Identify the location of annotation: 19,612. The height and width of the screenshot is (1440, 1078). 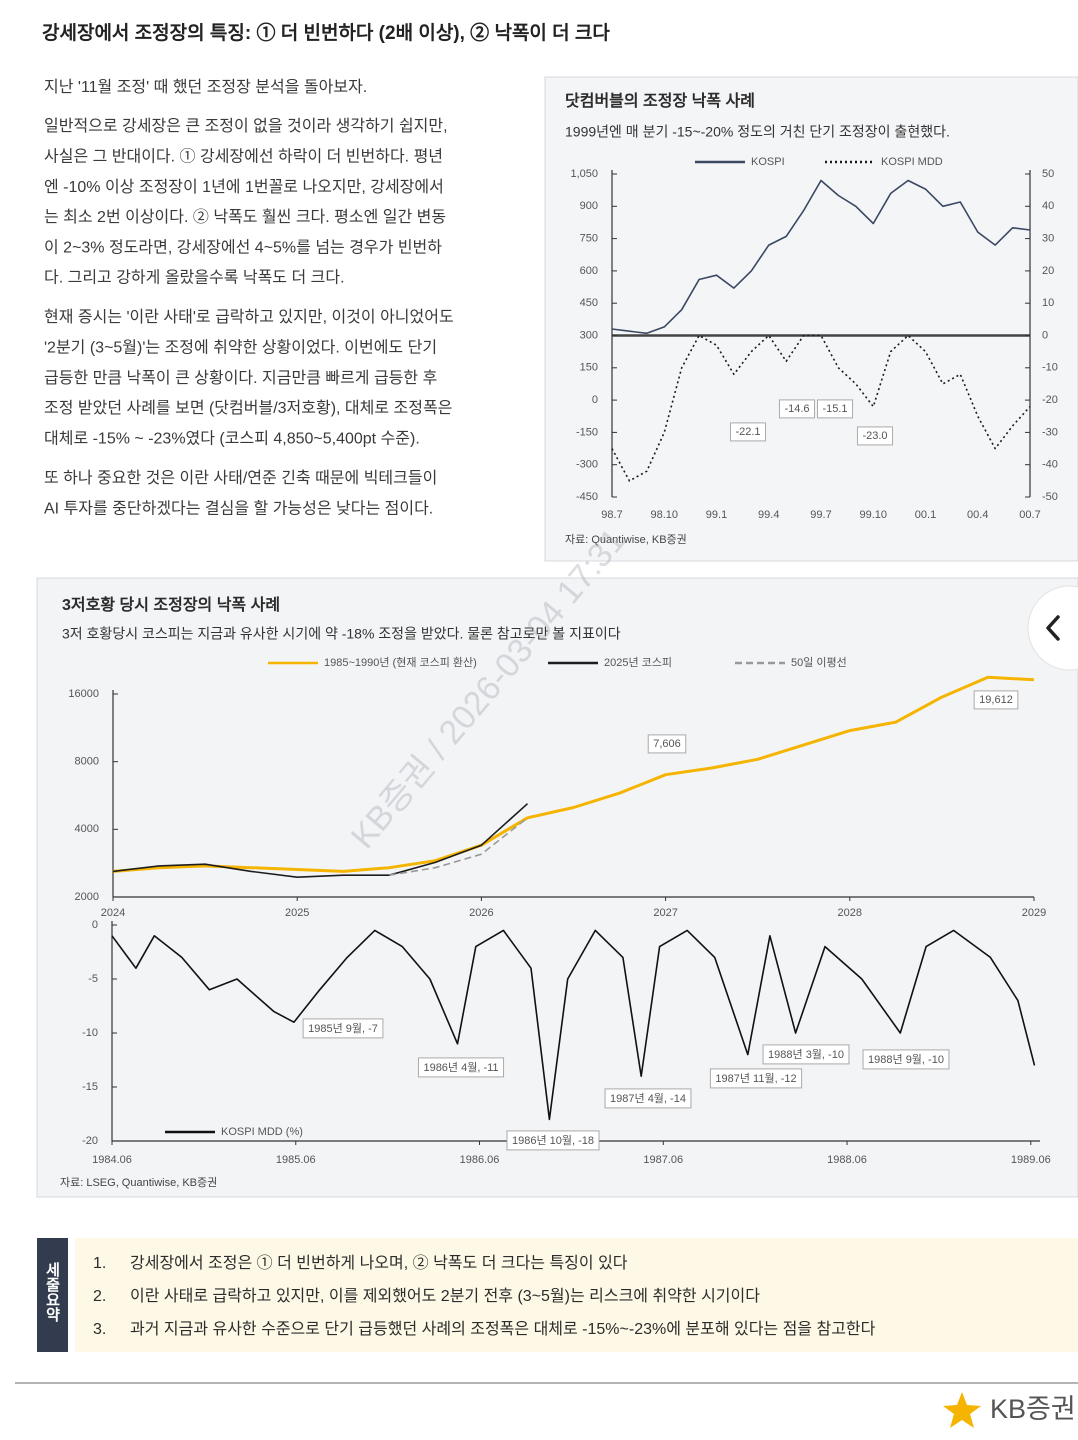
(996, 700).